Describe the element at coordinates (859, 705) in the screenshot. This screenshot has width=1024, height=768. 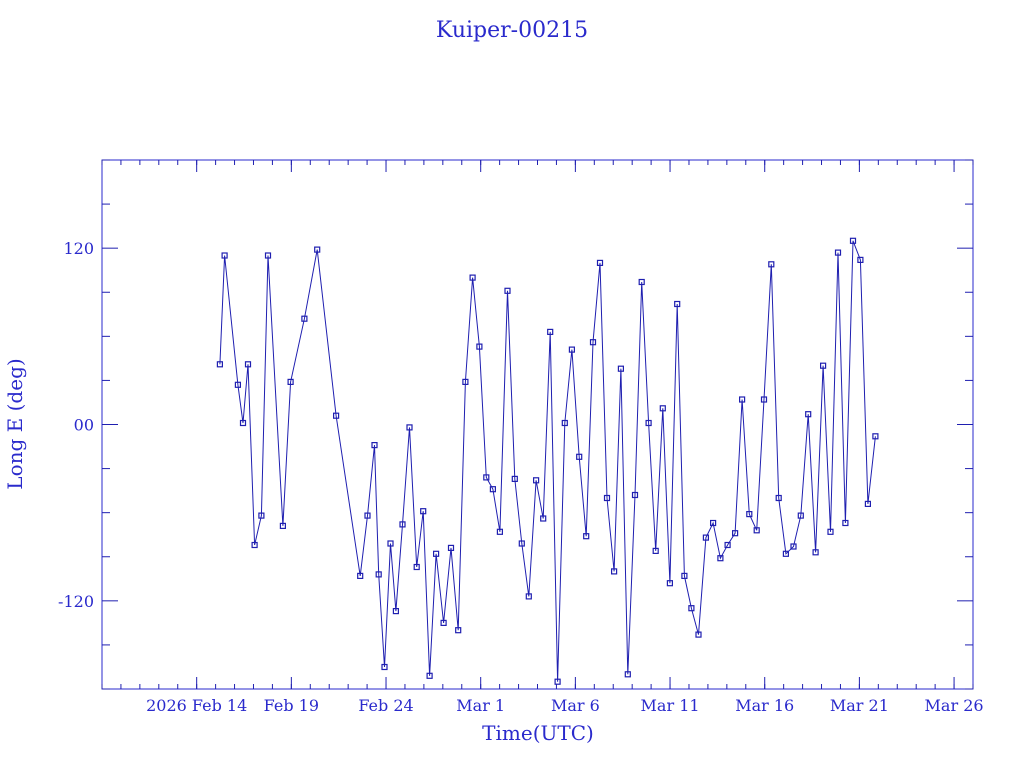
I see `x-tick-label: Mar 21` at that location.